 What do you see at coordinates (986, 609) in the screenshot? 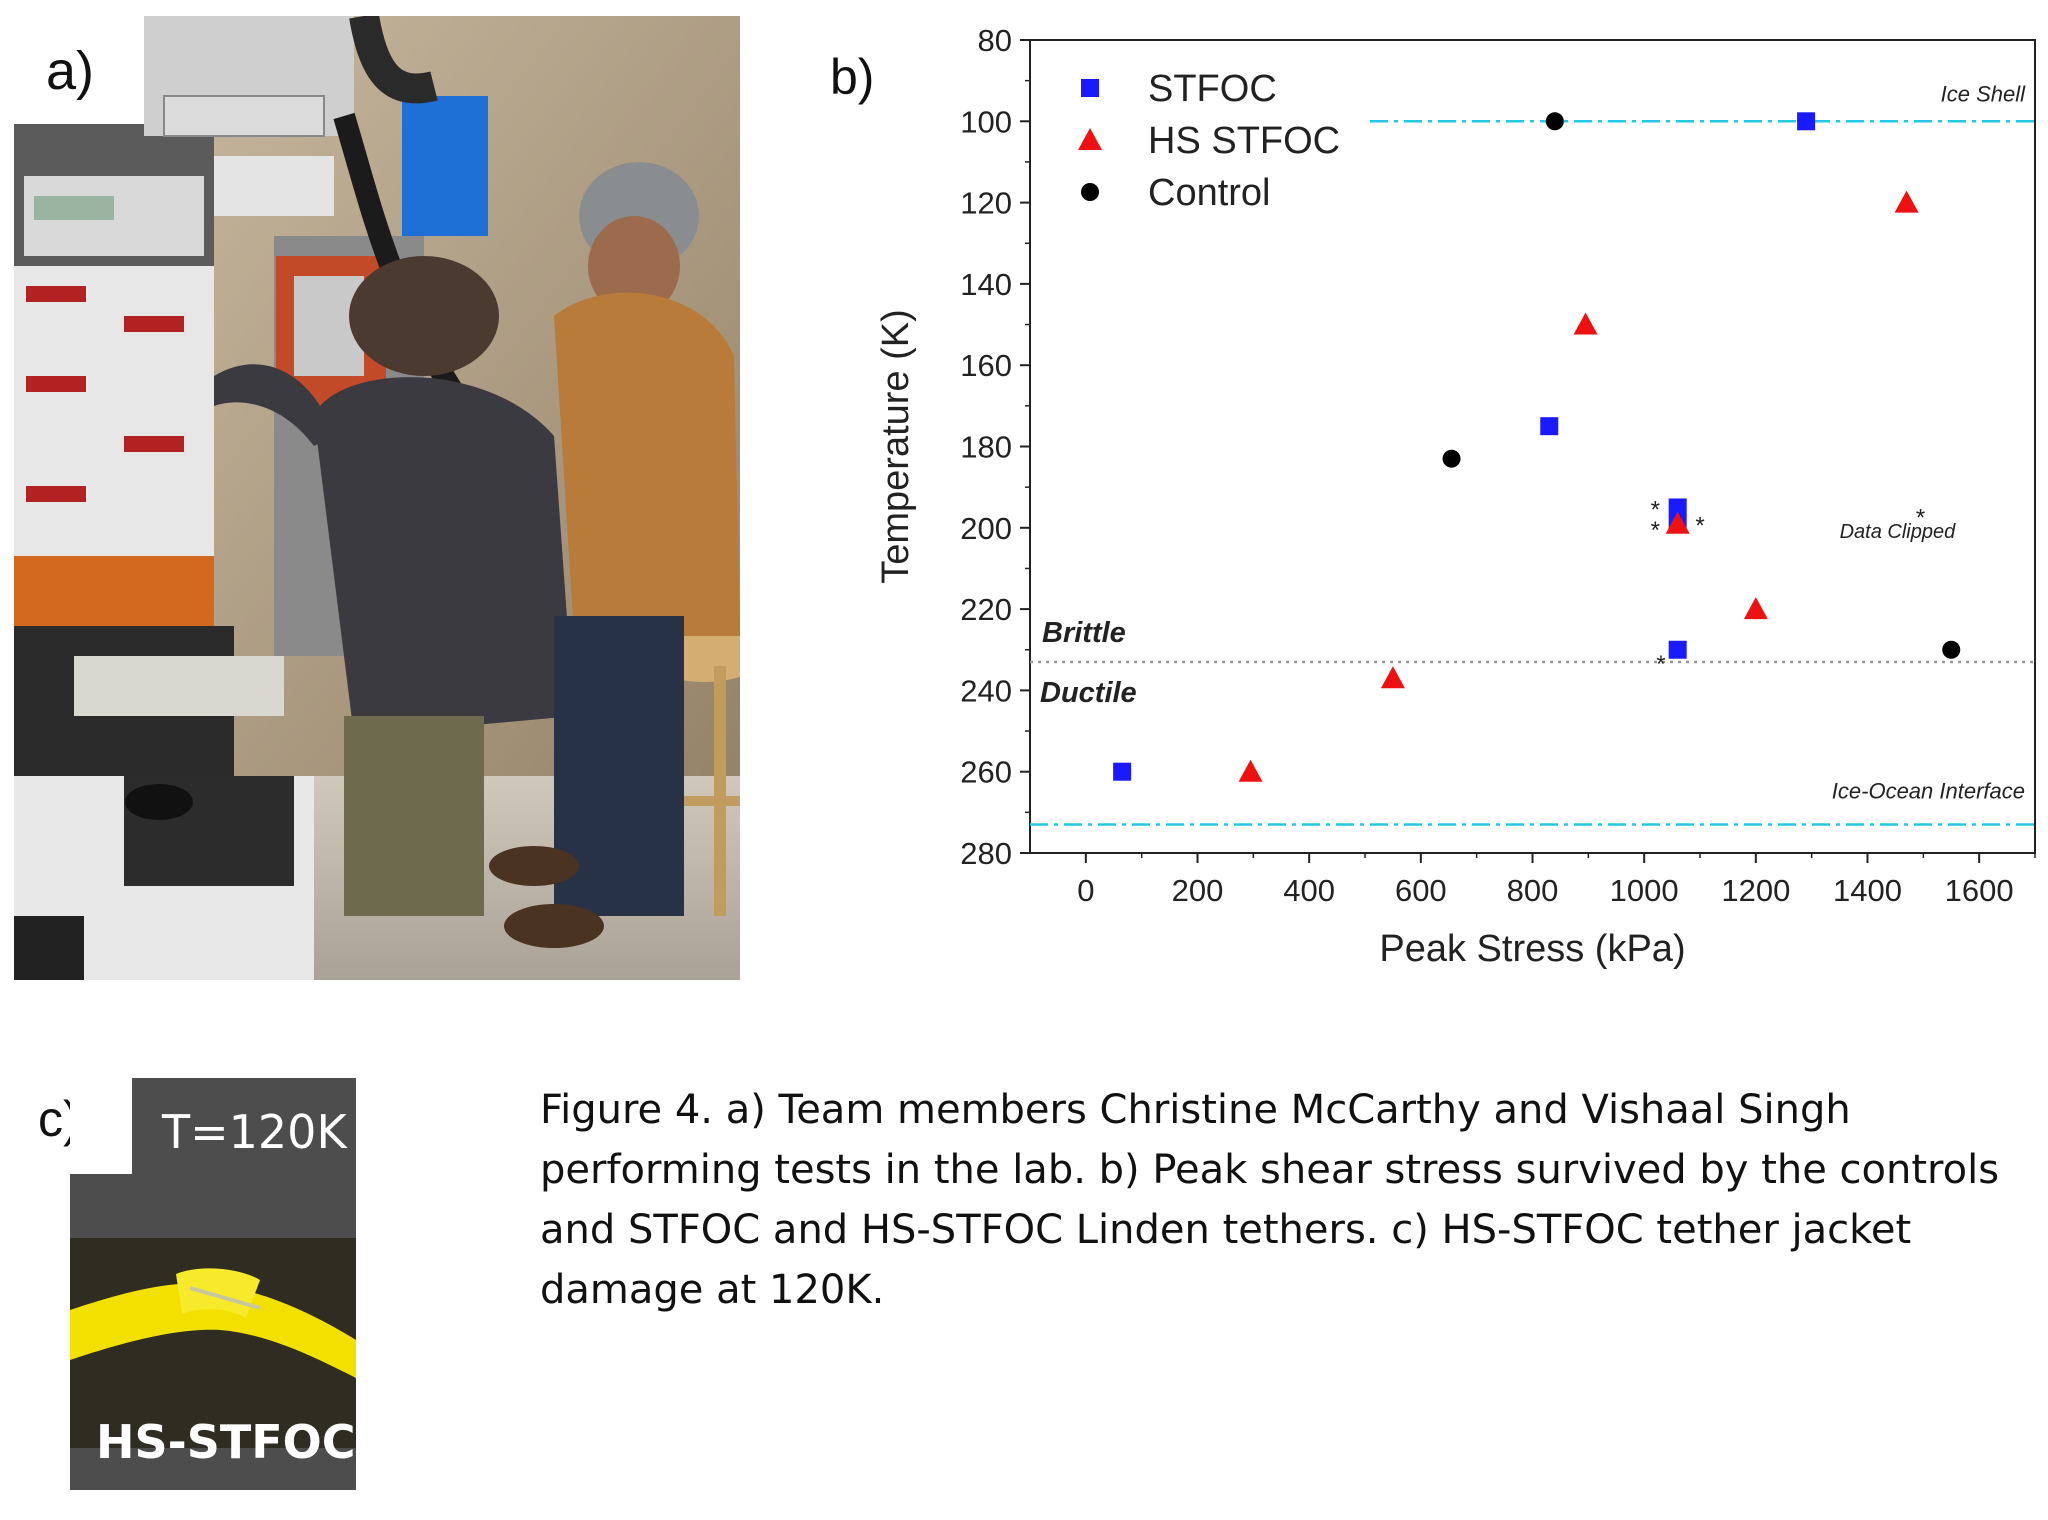
I see `y-tick-label: 220` at bounding box center [986, 609].